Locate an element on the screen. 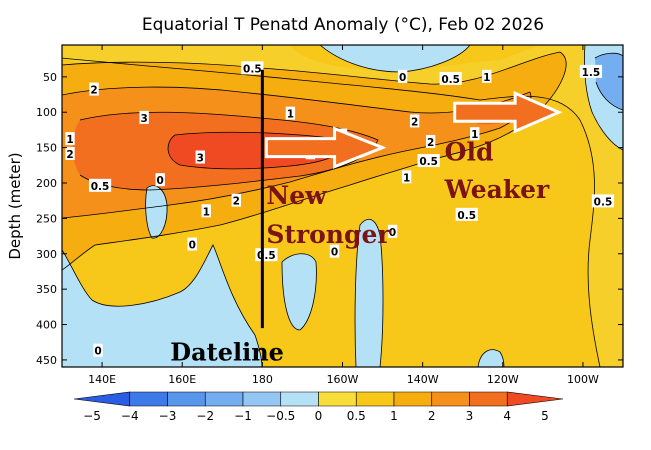 Image resolution: width=651 pixels, height=450 pixels. anomaly-arrows is located at coordinates (413, 129).